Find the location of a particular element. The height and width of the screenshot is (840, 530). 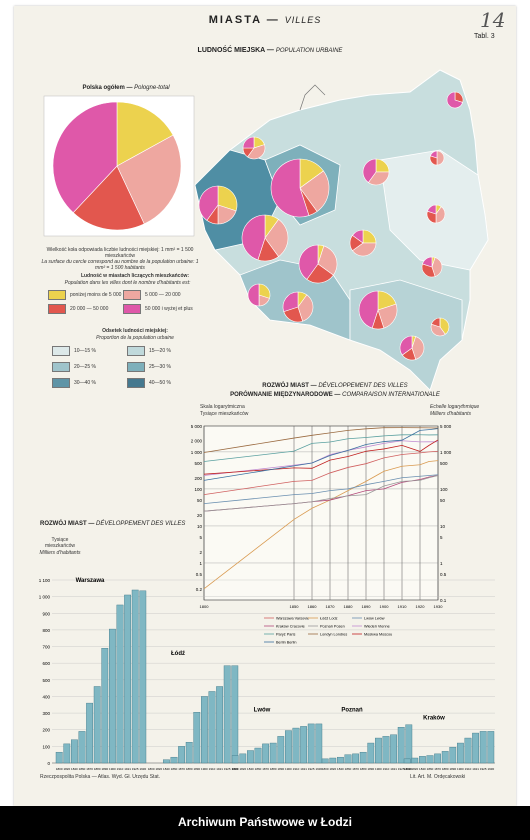

line-title-2: PORÓWNANIE MIĘDZYNARODOWE is located at coordinates (281, 395).